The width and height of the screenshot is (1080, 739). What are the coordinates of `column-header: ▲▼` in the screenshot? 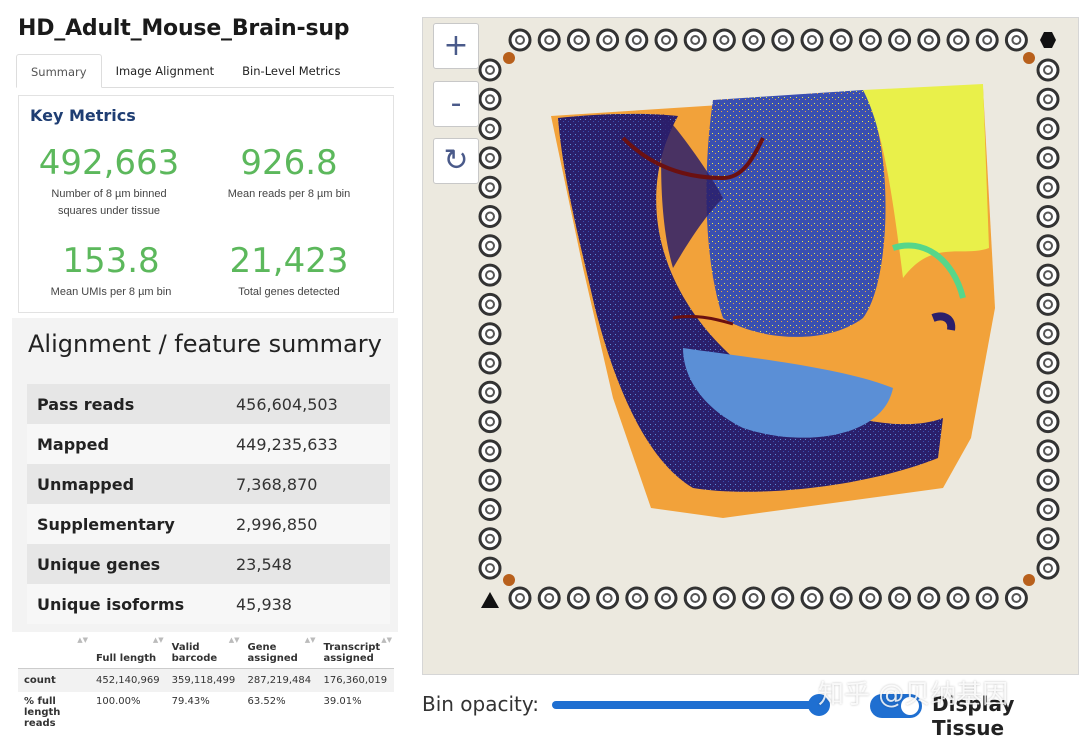 It's located at (54, 651).